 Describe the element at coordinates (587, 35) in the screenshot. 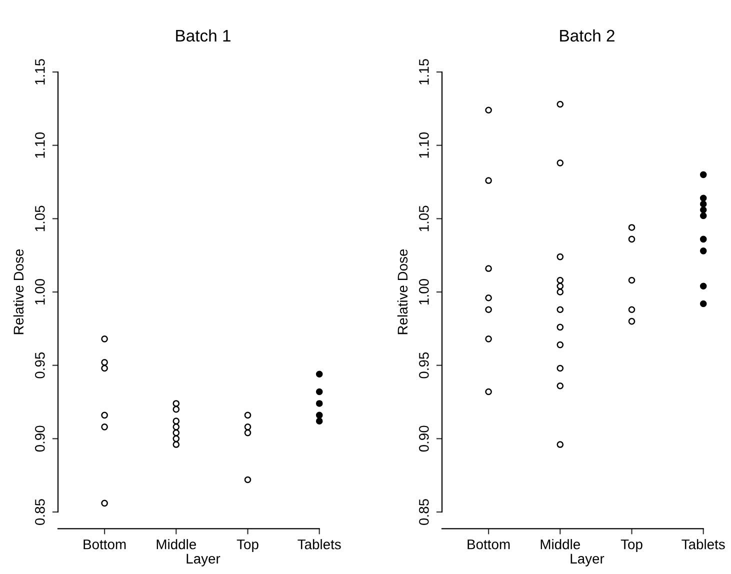

I see `chart-title: Batch 2` at that location.